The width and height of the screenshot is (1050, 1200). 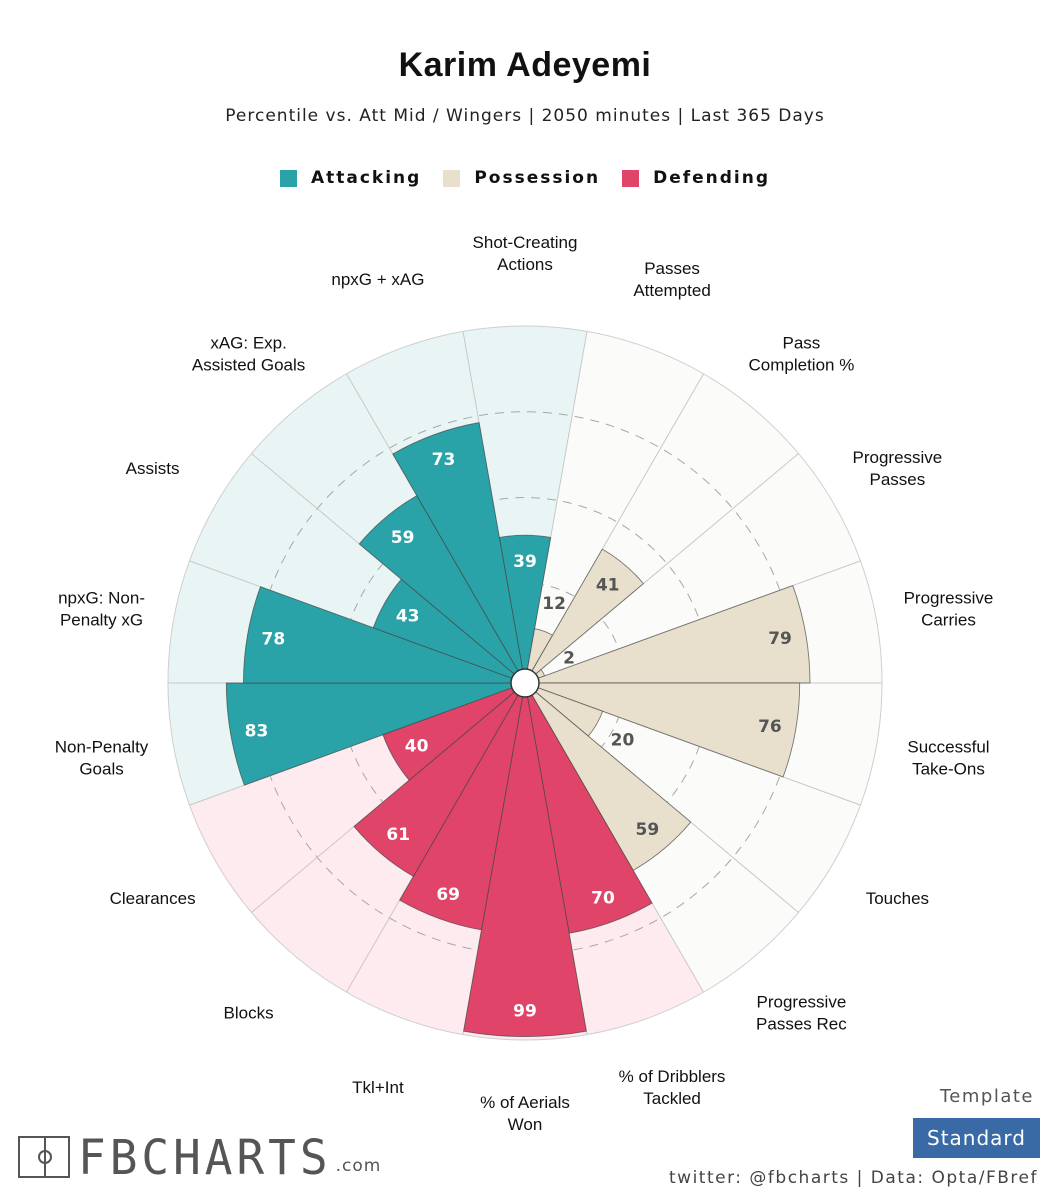 I want to click on value-label-blocks: 61, so click(x=398, y=835).